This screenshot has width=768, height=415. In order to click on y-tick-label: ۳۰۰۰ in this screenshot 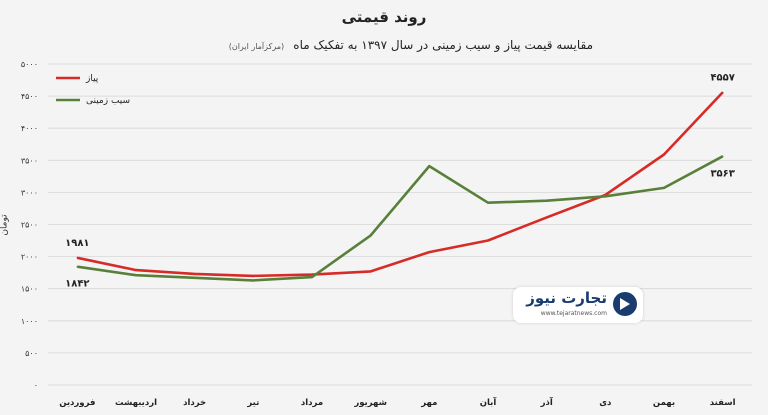, I will do `click(29, 192)`.